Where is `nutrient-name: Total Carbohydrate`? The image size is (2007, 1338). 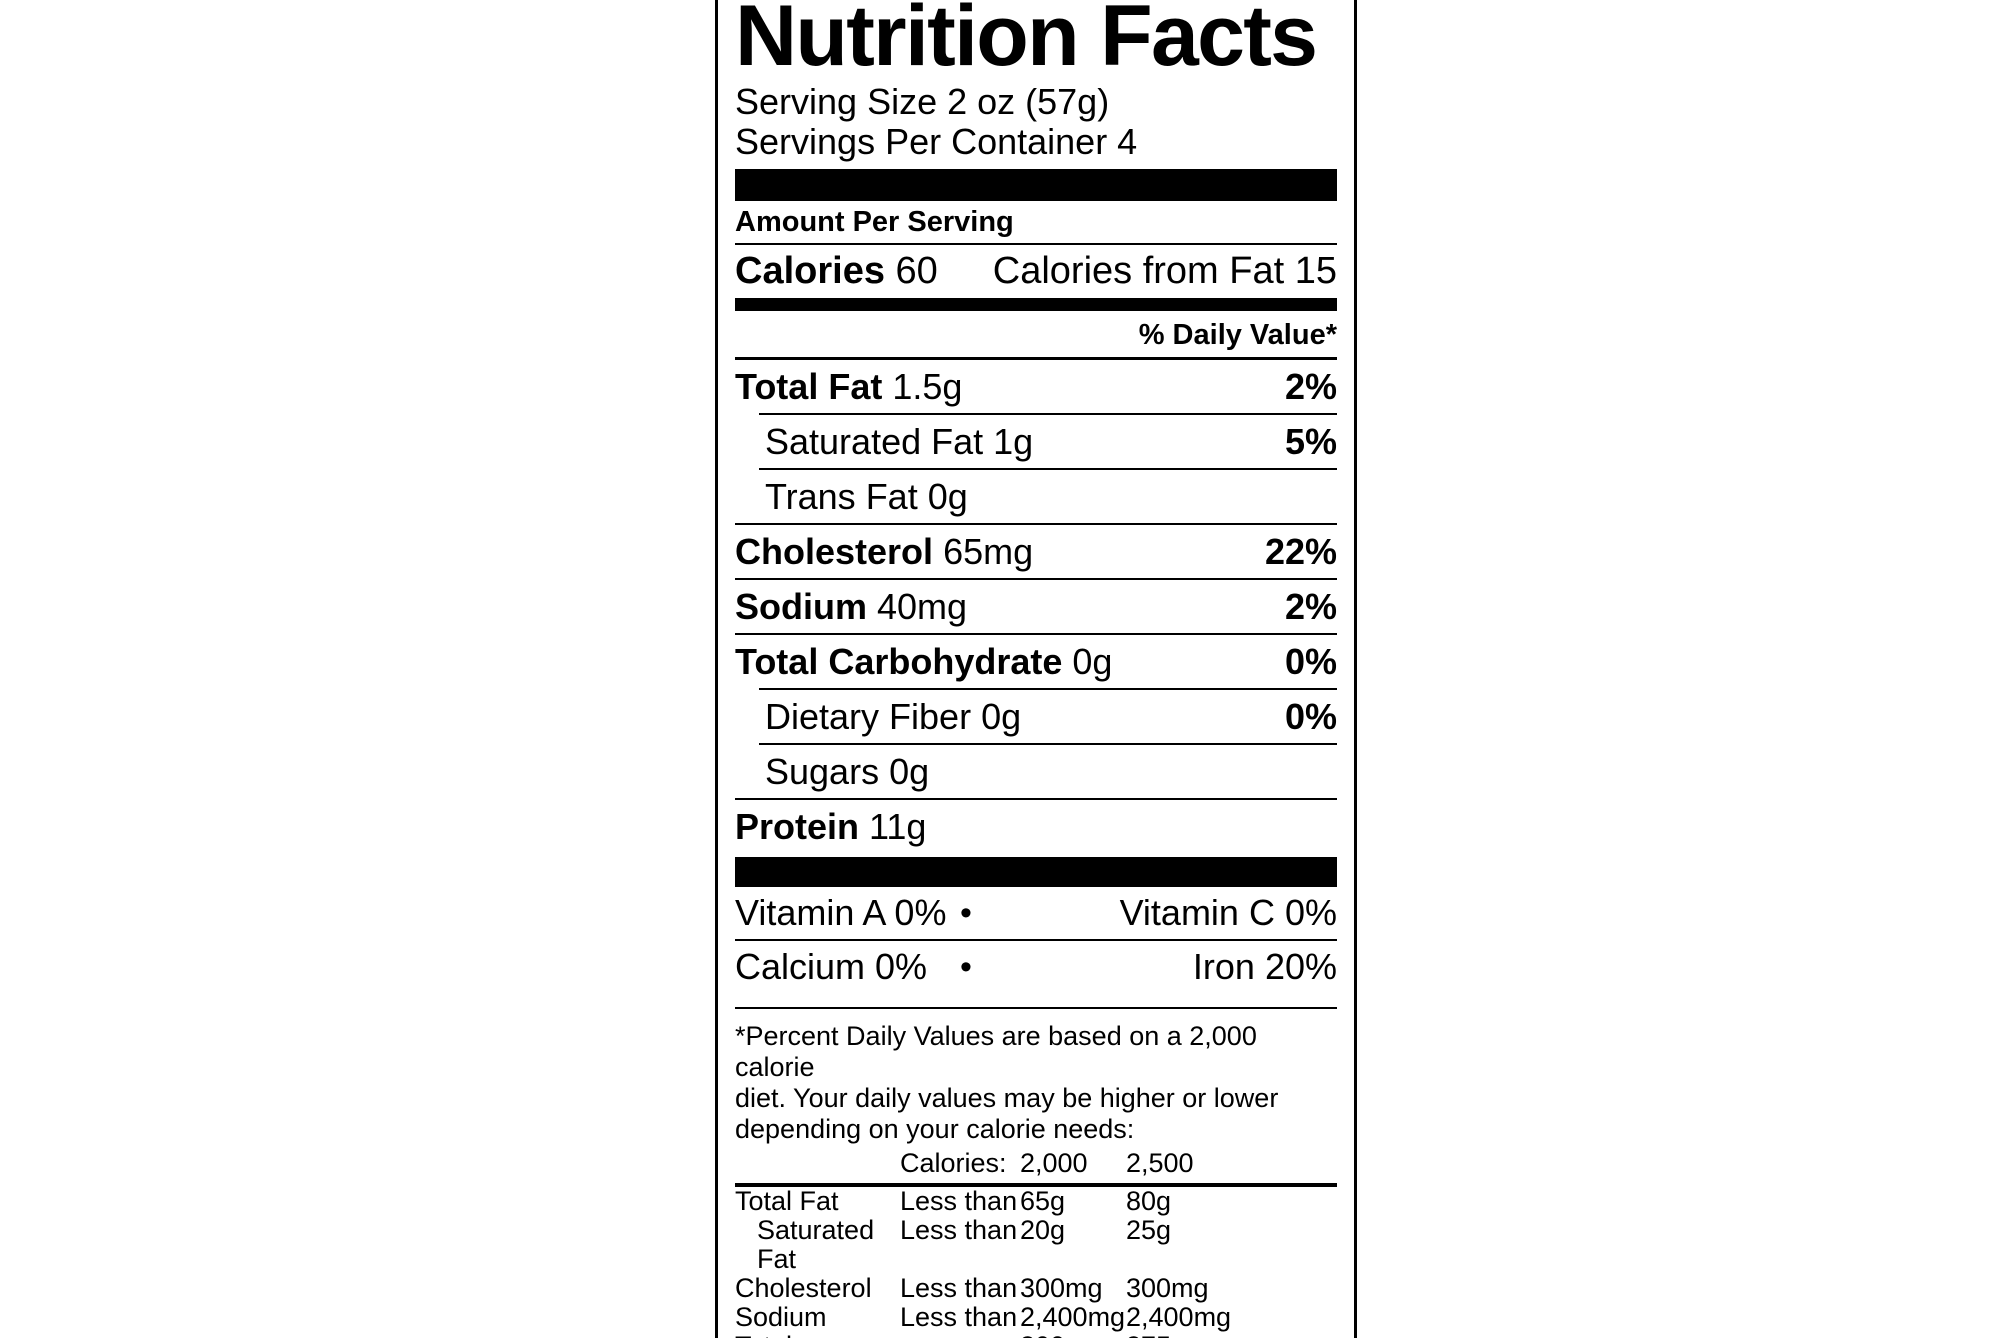
nutrient-name: Total Carbohydrate is located at coordinates (899, 661).